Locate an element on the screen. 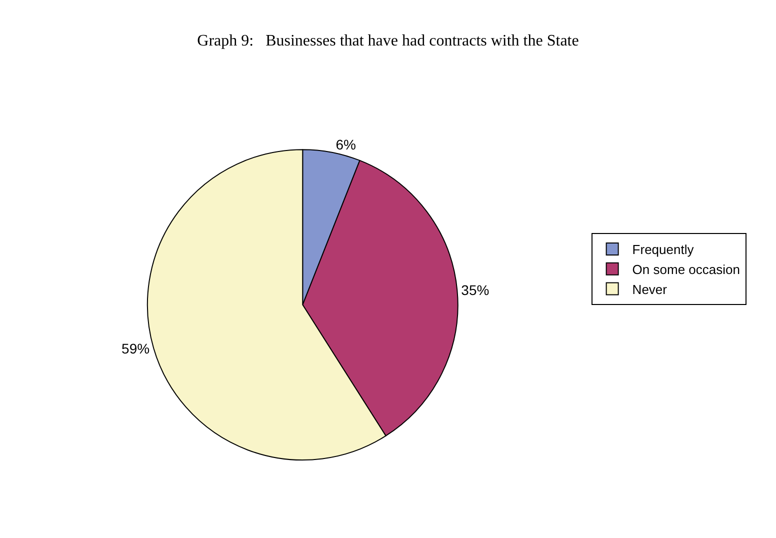  data-label: 6% is located at coordinates (346, 144).